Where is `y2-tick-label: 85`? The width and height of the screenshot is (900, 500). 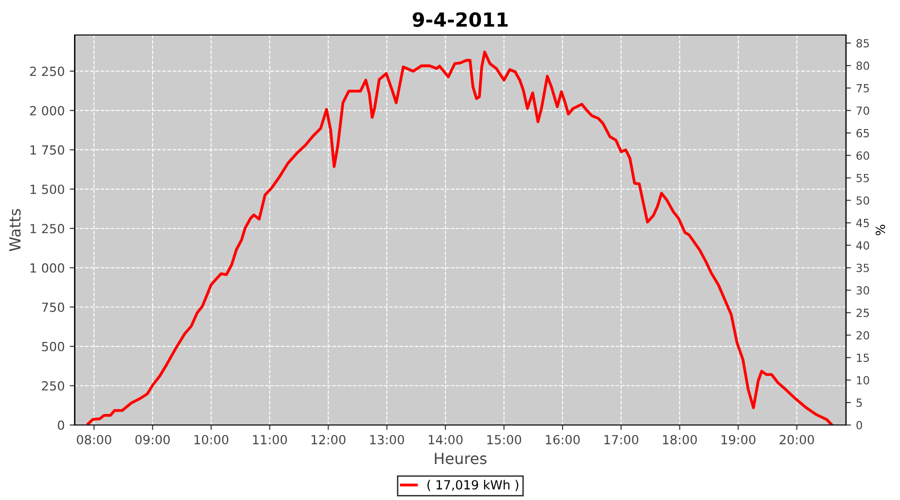
y2-tick-label: 85 is located at coordinates (862, 43).